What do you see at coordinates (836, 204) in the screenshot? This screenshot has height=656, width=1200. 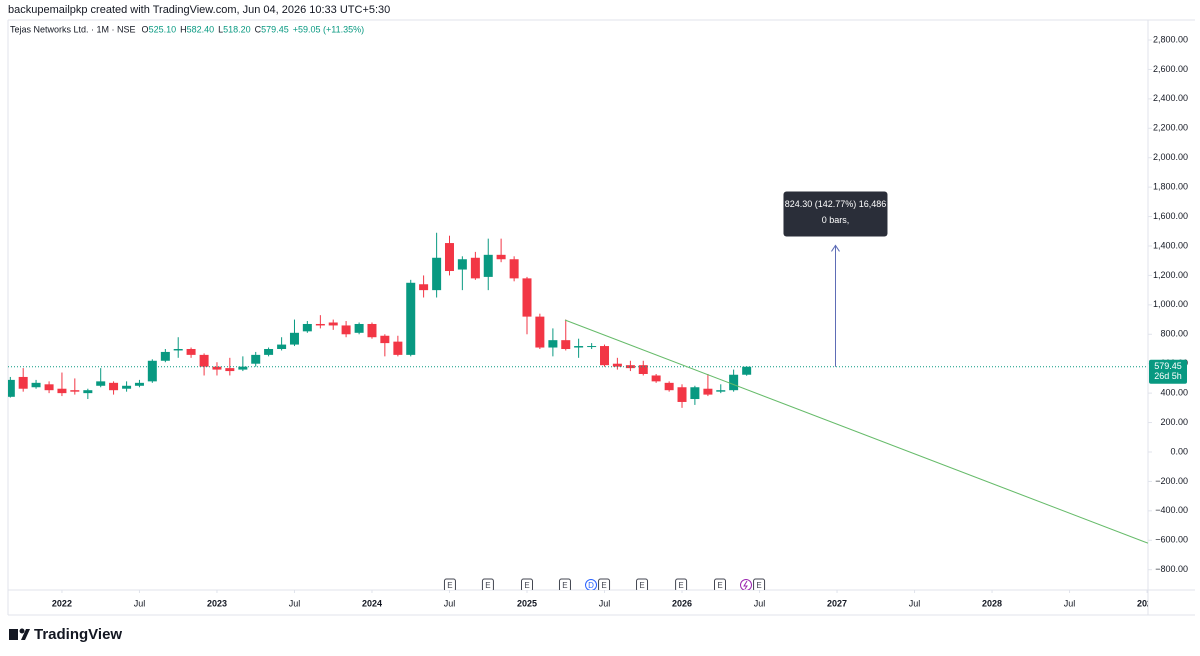 I see `measure-label: 824.30 (142.77%) 16,486` at bounding box center [836, 204].